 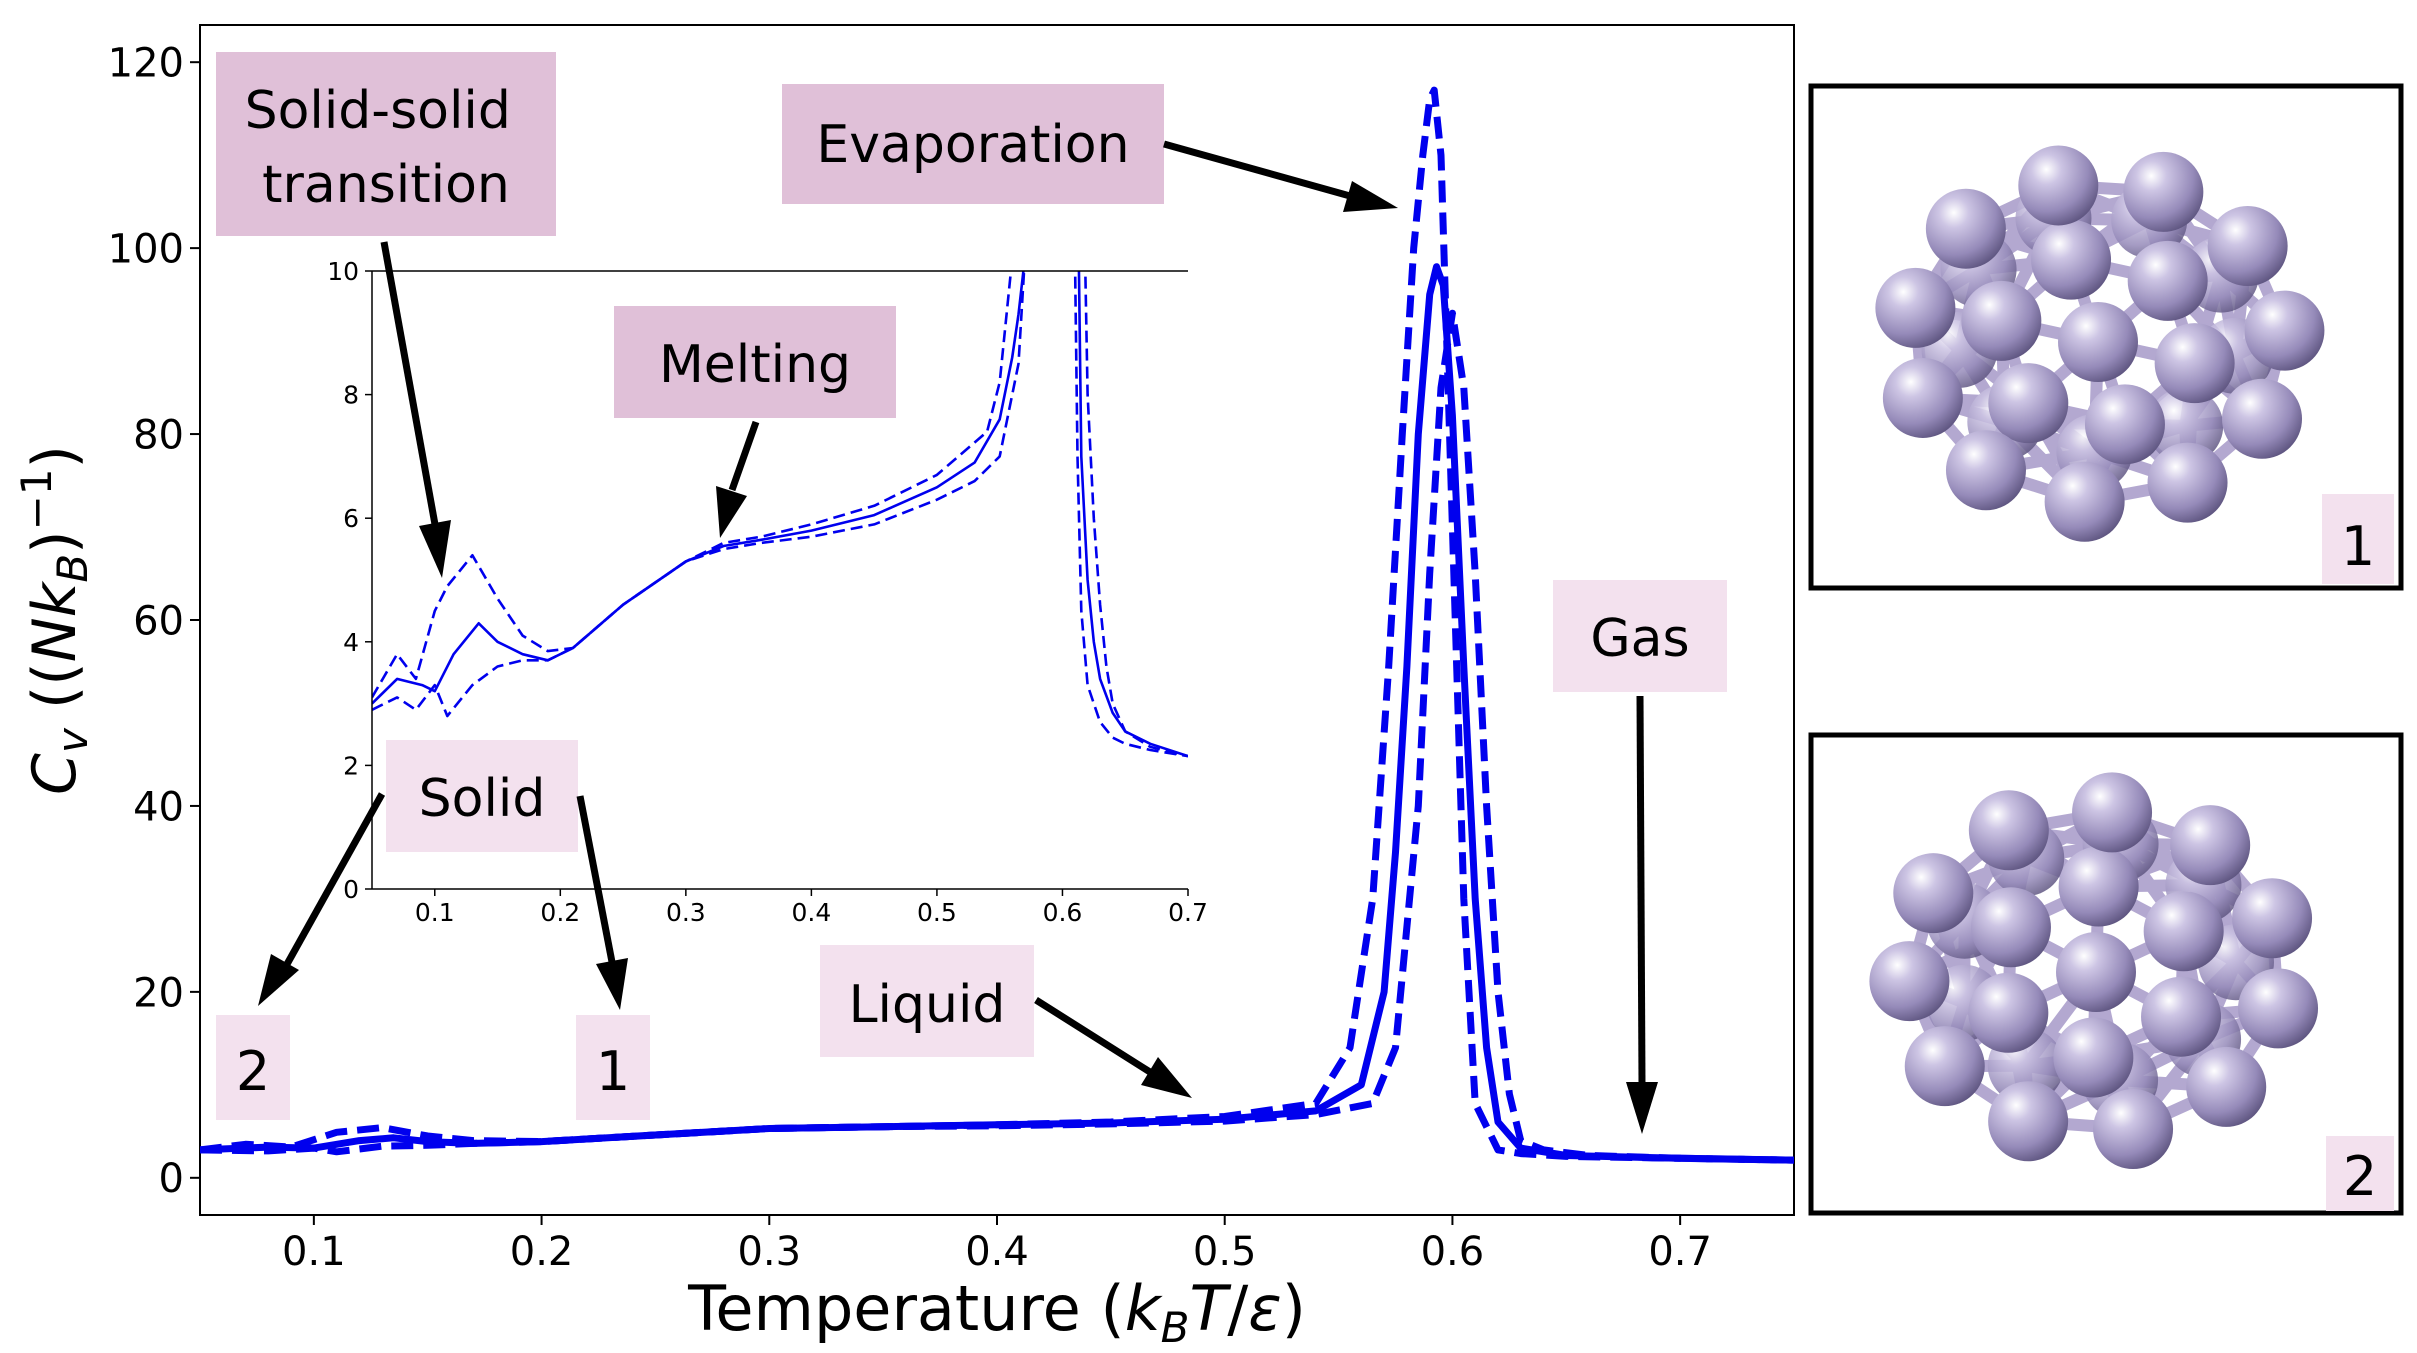 I want to click on x-axis-label: Temperature (kBT/ε), so click(x=996, y=1312).